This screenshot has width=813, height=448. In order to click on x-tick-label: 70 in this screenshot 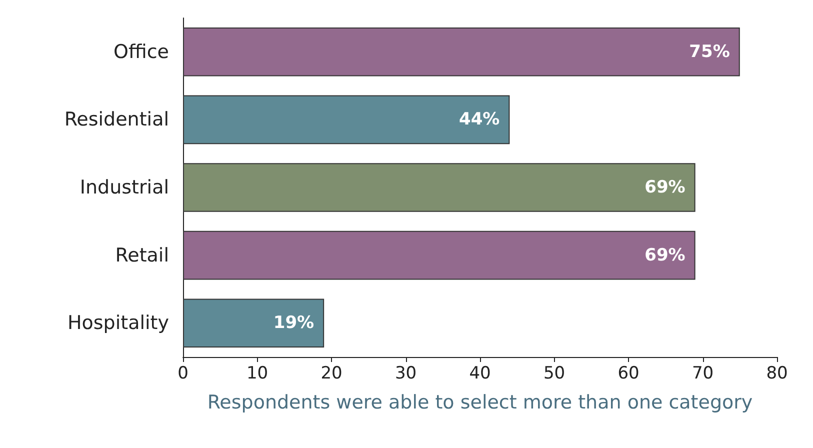, I will do `click(703, 374)`.